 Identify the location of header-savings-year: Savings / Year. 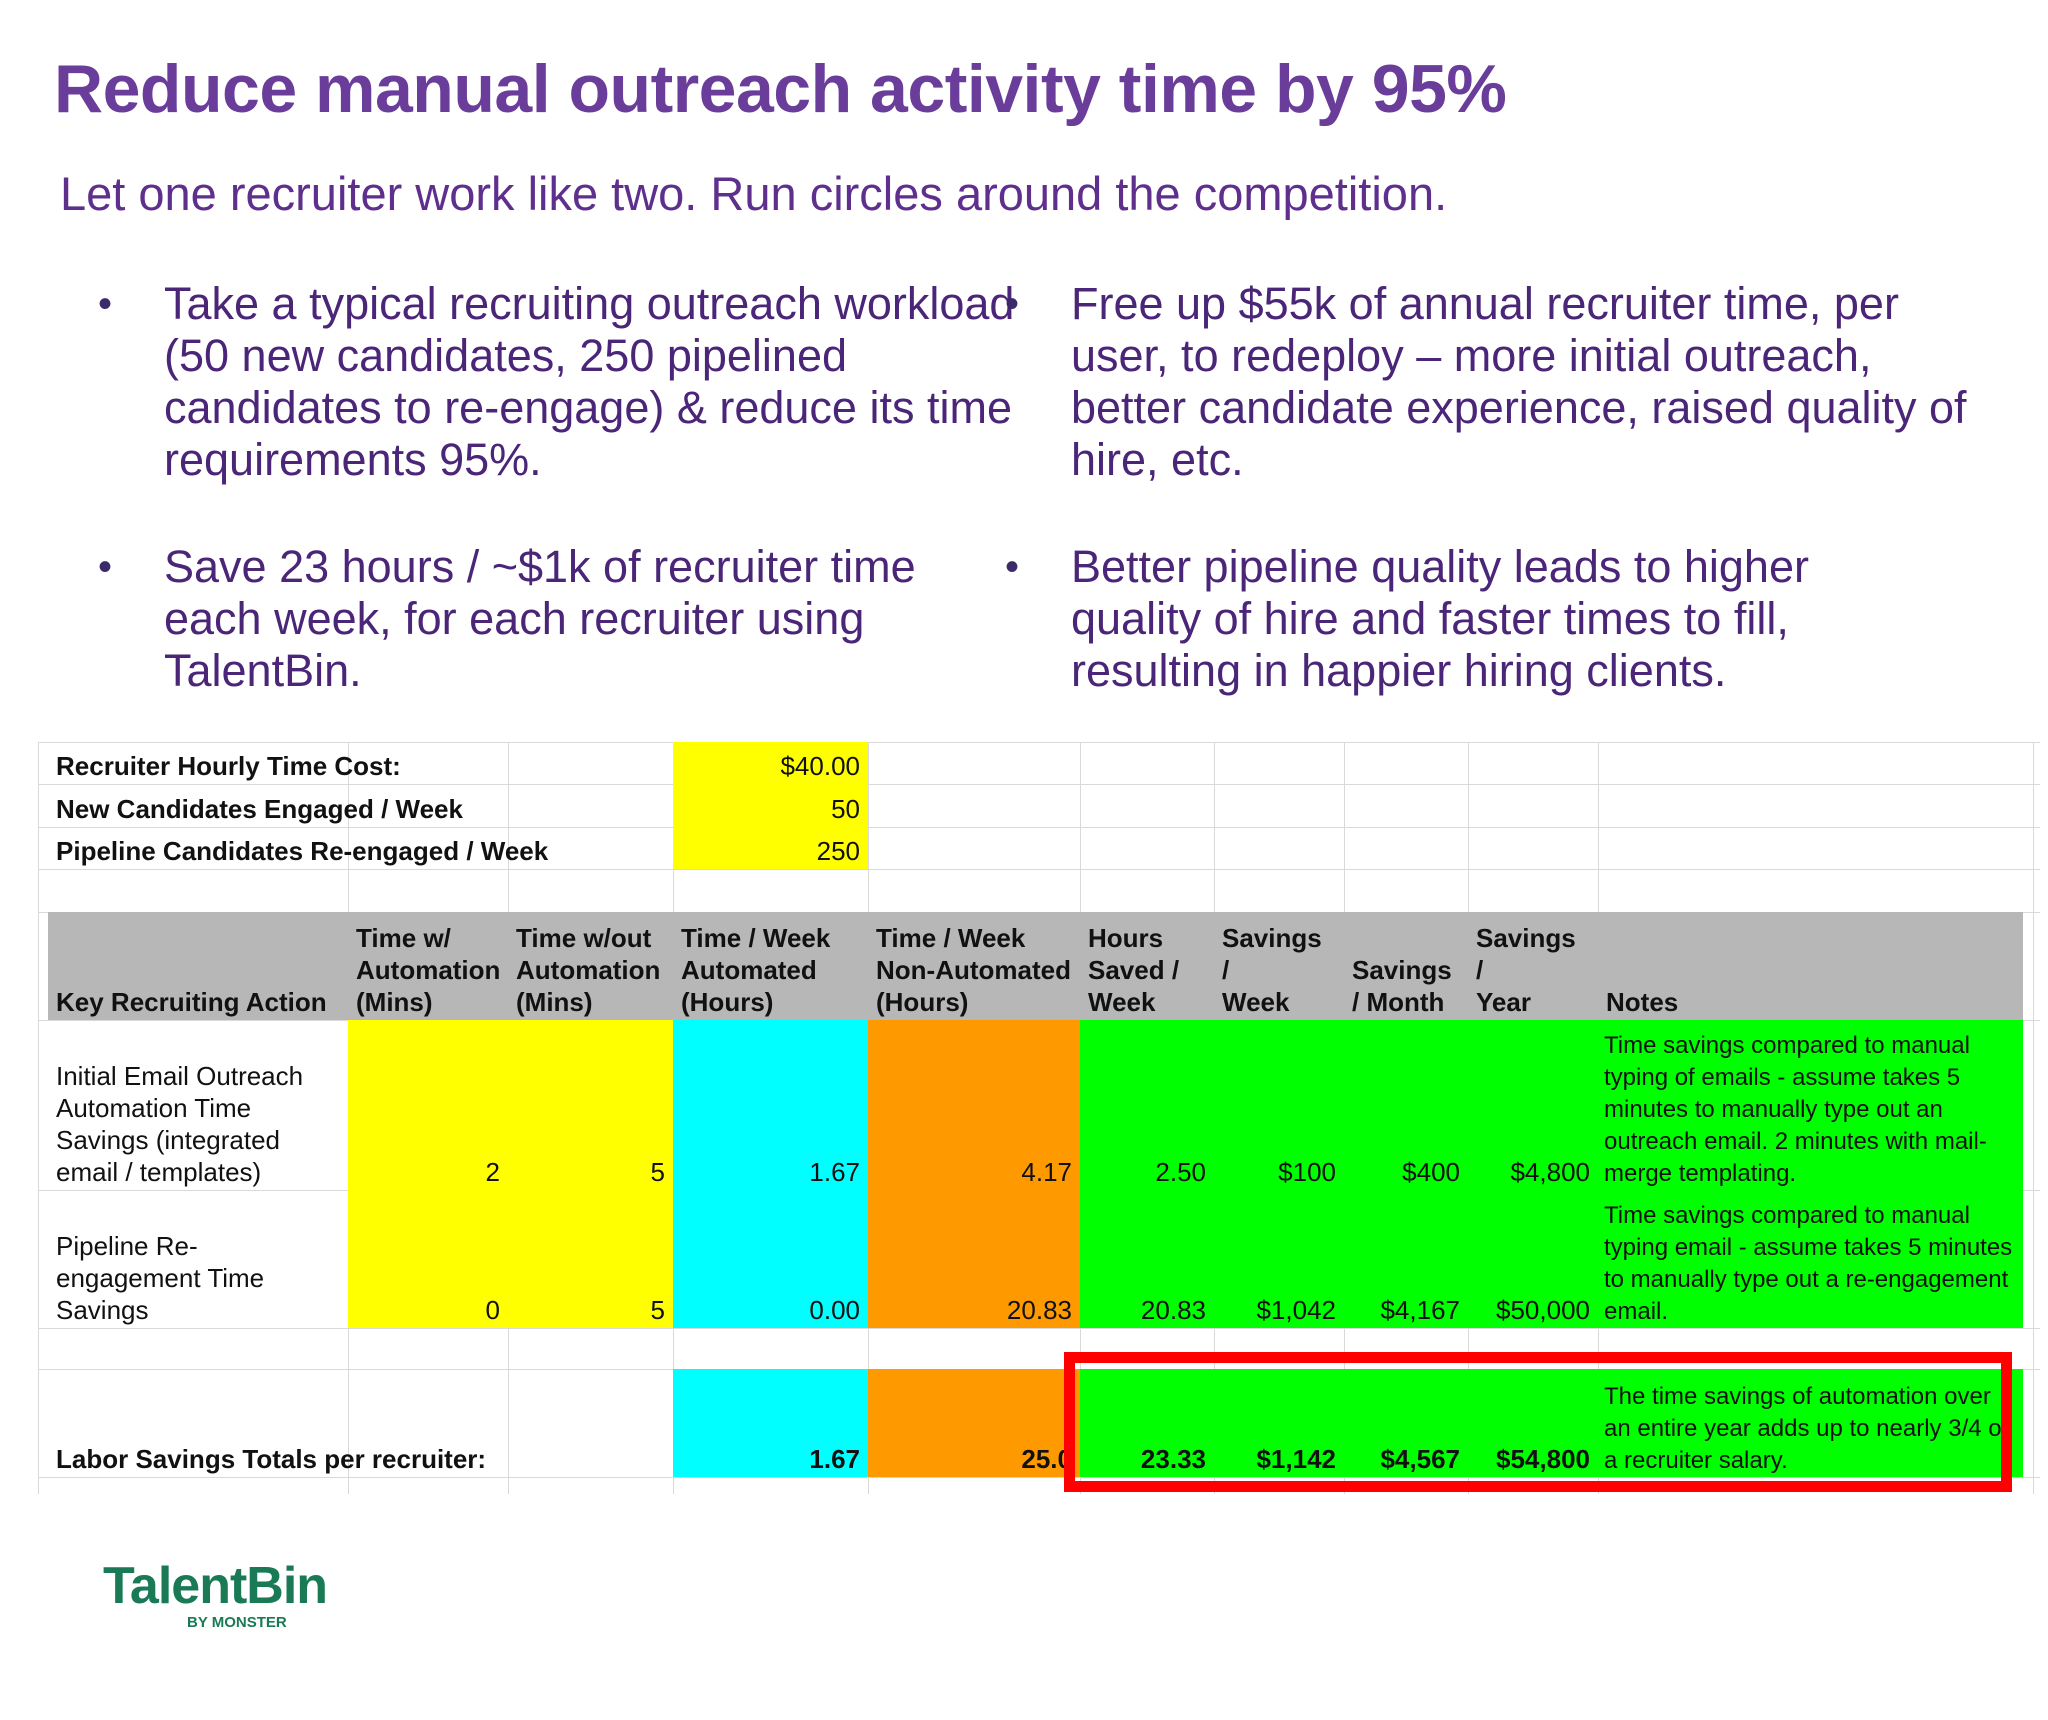
(1533, 966).